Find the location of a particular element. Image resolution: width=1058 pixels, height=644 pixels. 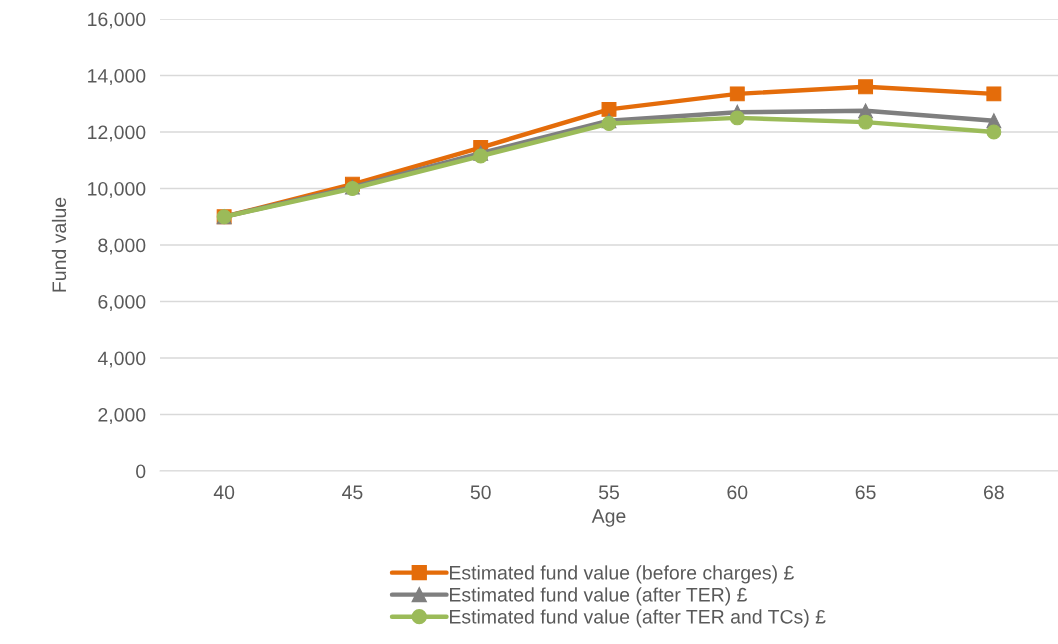

y-tick-label: 2,000 is located at coordinates (122, 416).